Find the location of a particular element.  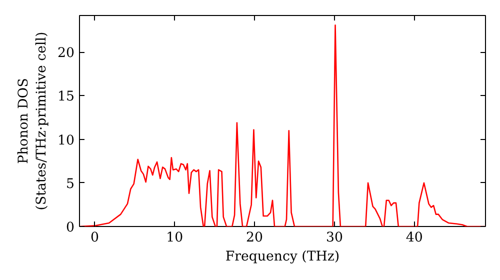

y-tick-label: 20 is located at coordinates (66, 54).